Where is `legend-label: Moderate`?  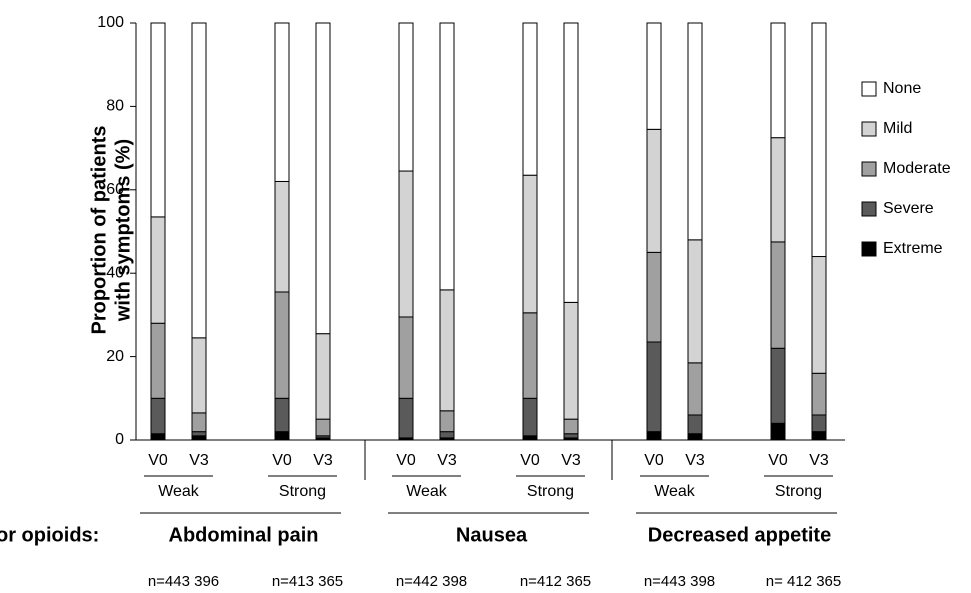
legend-label: Moderate is located at coordinates (917, 168).